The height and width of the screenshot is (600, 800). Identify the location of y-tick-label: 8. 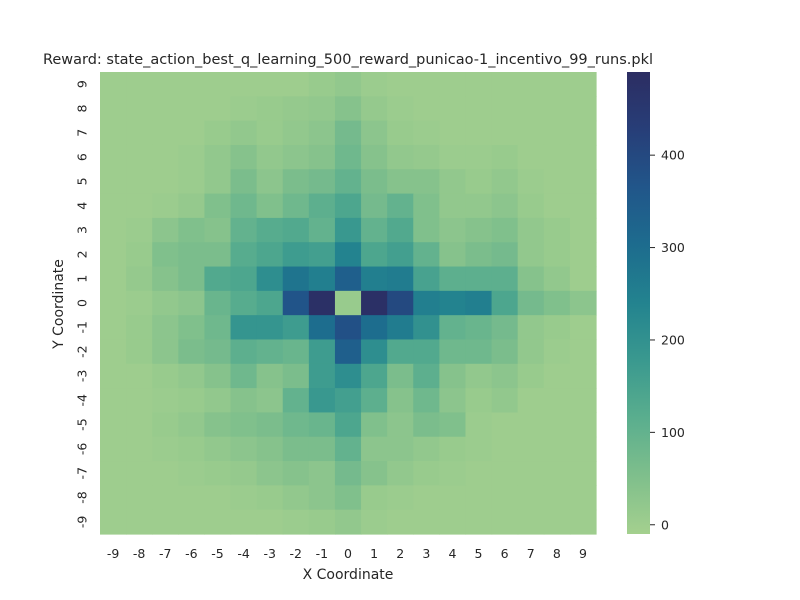
(82, 108).